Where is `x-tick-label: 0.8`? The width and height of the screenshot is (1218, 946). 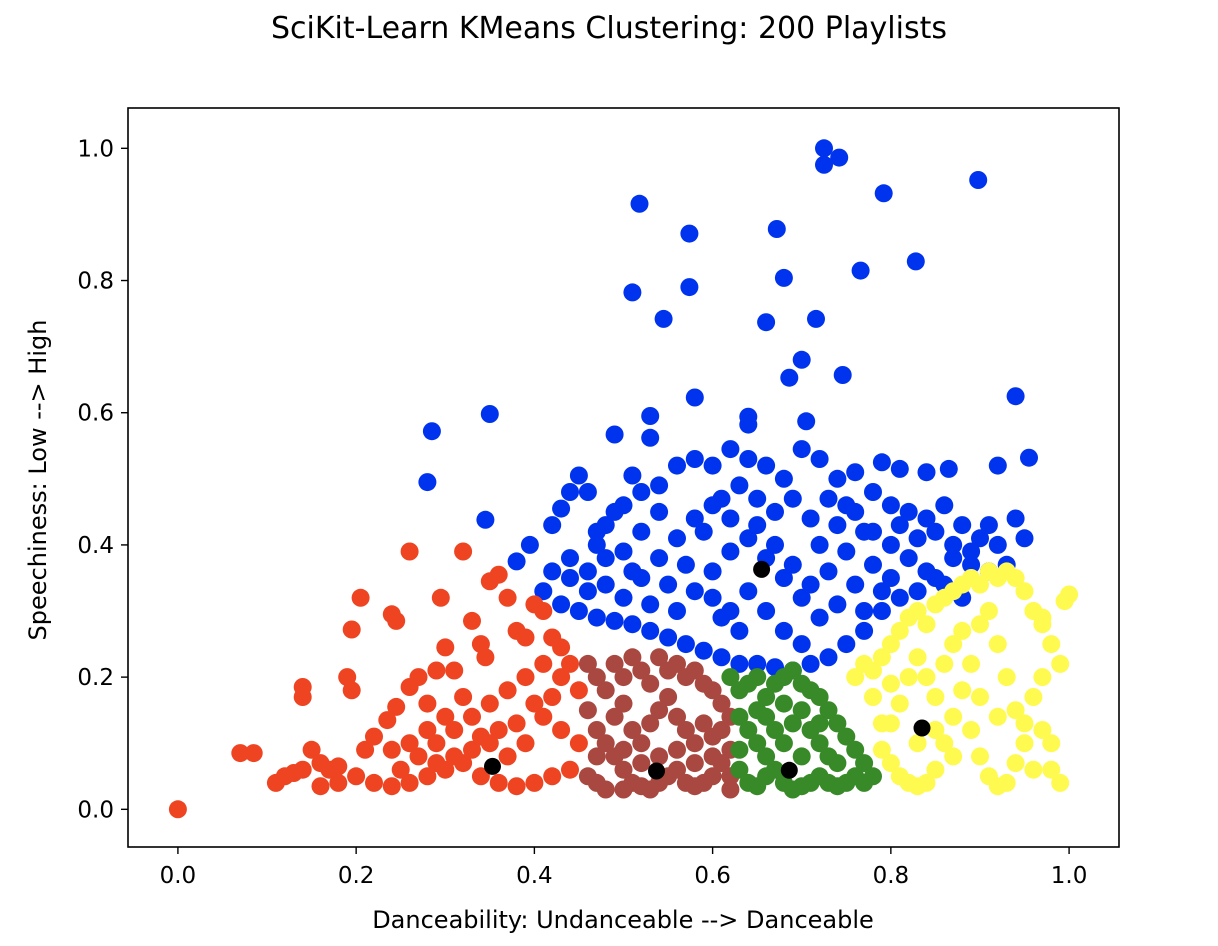
x-tick-label: 0.8 is located at coordinates (891, 876).